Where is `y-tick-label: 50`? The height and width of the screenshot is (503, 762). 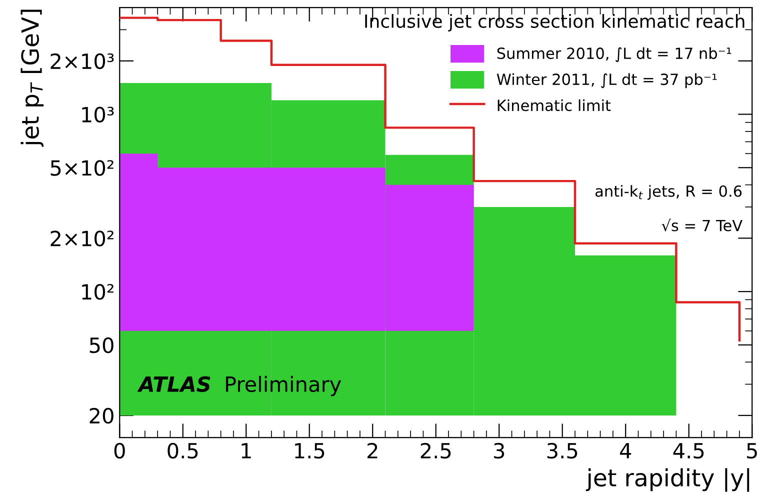 y-tick-label: 50 is located at coordinates (102, 345).